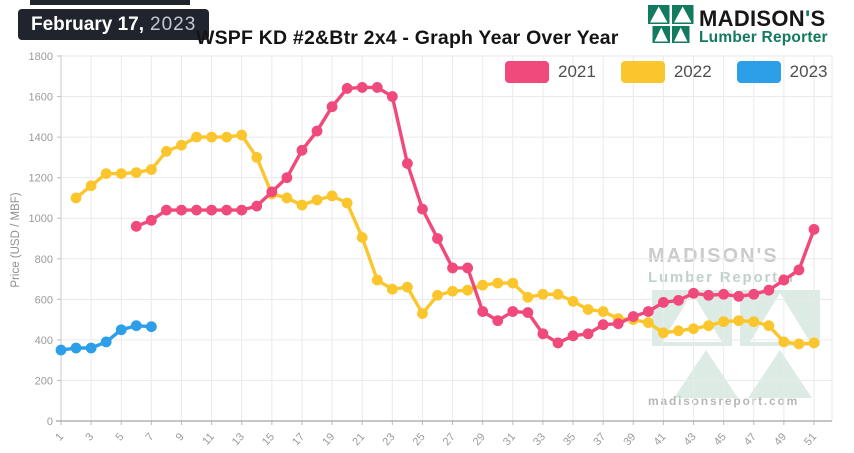  What do you see at coordinates (89, 437) in the screenshot?
I see `svg-text: 3` at bounding box center [89, 437].